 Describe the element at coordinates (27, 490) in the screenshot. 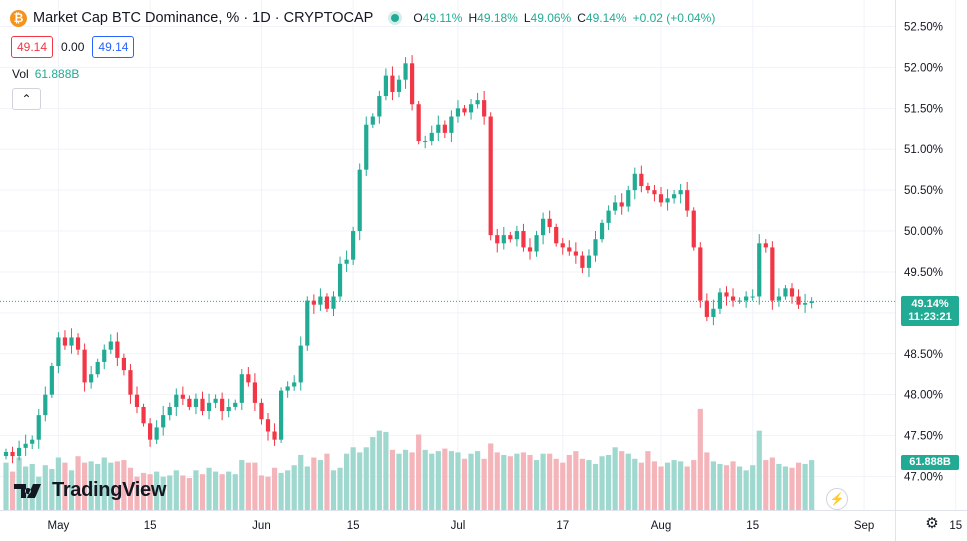

I see `tradingview-icon` at that location.